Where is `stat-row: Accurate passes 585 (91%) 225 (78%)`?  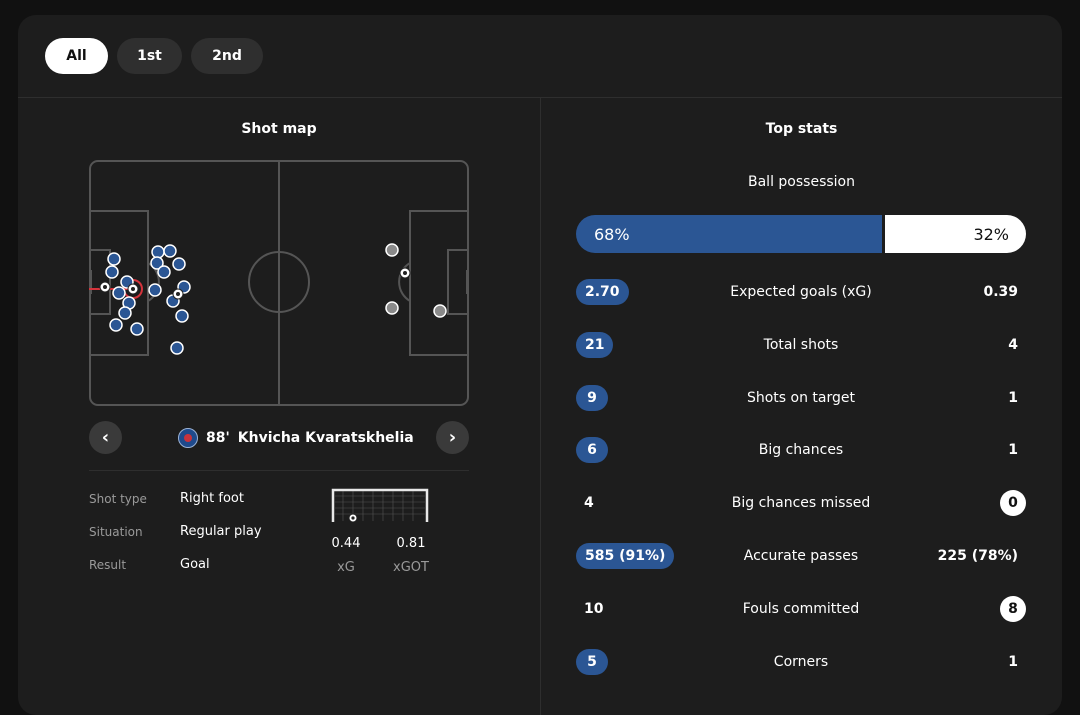
stat-row: Accurate passes 585 (91%) 225 (78%) is located at coordinates (801, 556).